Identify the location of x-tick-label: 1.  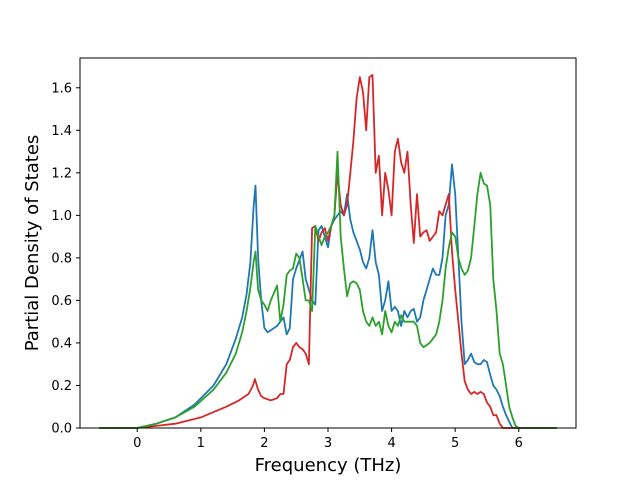
(201, 443).